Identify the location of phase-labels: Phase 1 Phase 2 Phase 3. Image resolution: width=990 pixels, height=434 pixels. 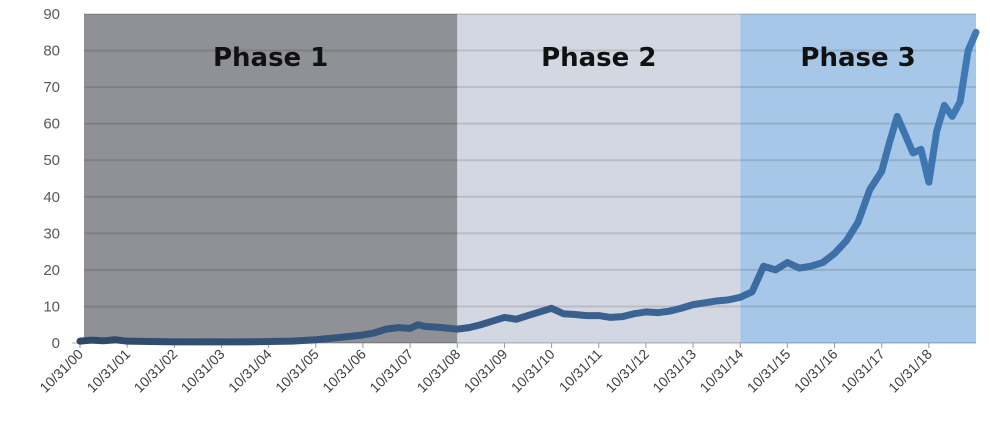
(564, 58).